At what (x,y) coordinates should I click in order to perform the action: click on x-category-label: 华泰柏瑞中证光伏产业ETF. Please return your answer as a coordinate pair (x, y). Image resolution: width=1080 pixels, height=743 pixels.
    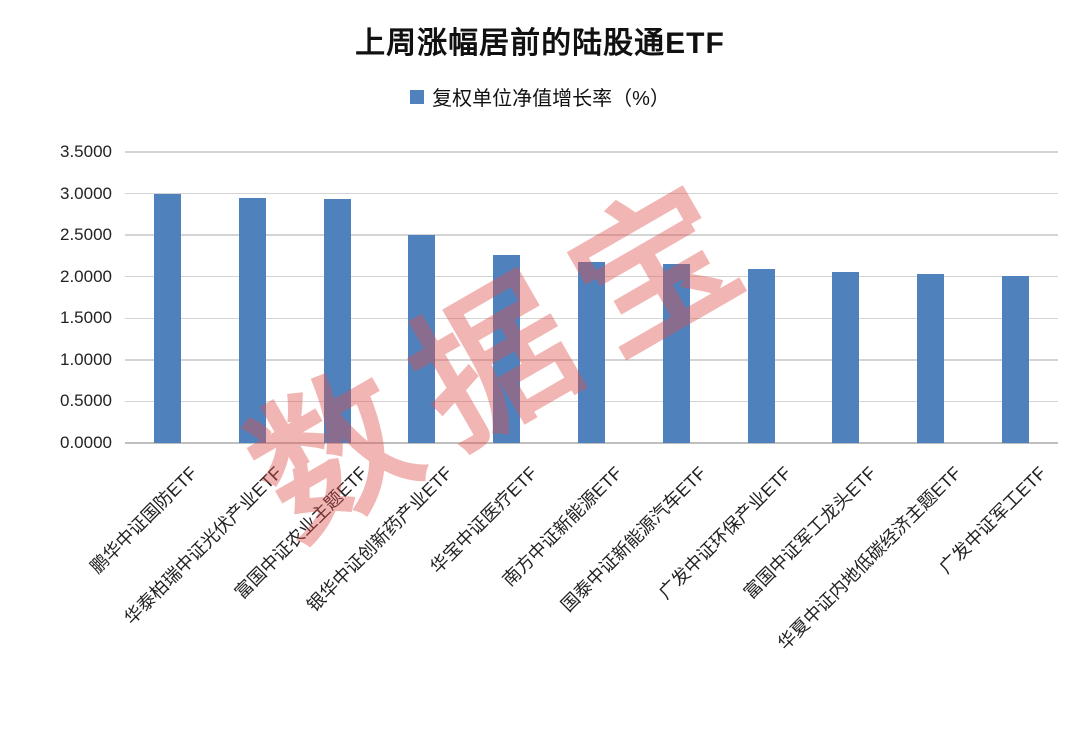
    Looking at the image, I should click on (203, 545).